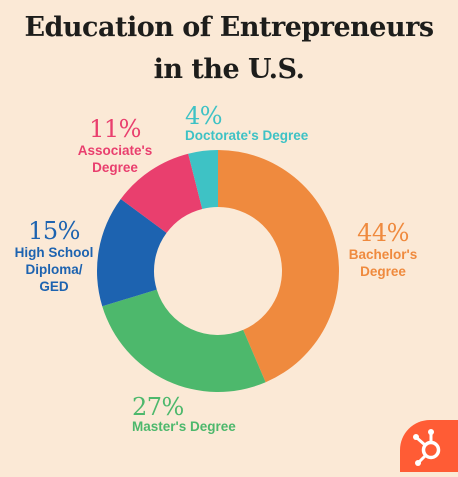 The width and height of the screenshot is (458, 477). I want to click on hubspot-logo-badge, so click(429, 446).